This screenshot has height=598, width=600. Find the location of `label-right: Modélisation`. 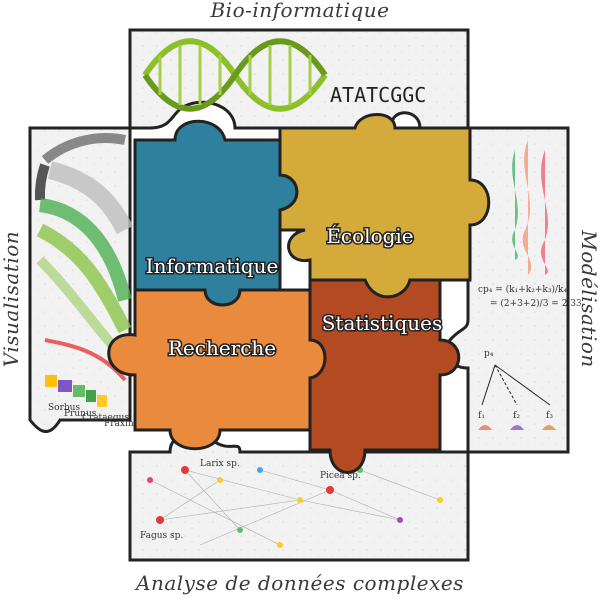

label-right: Modélisation is located at coordinates (588, 298).